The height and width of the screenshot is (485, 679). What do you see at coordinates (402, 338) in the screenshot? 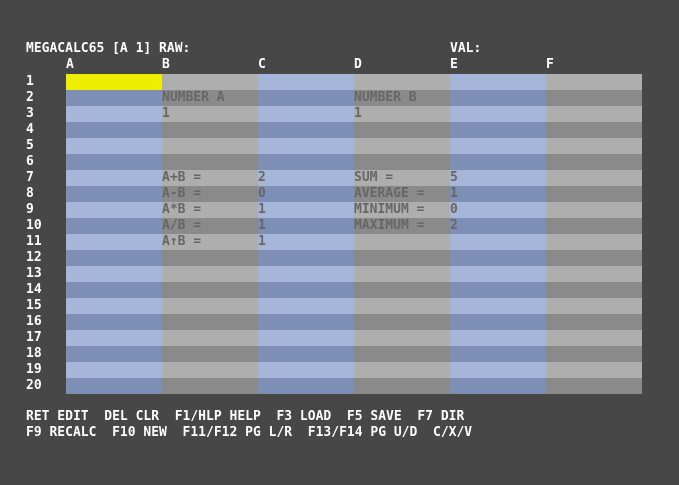
I see `cell-d17` at bounding box center [402, 338].